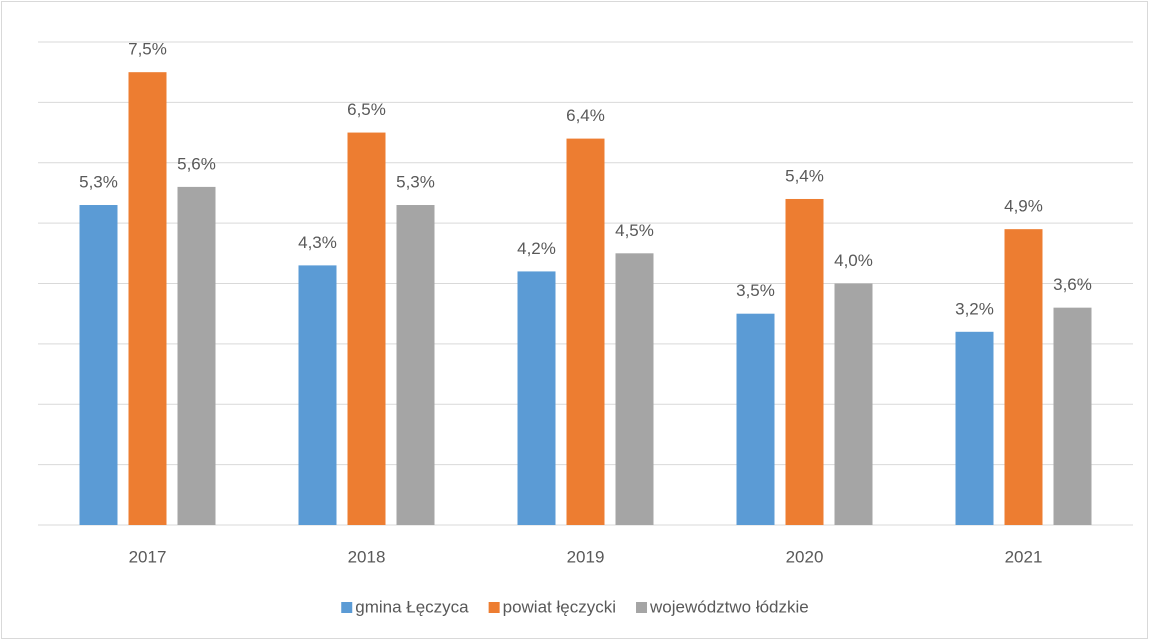 The image size is (1150, 641). Describe the element at coordinates (729, 606) in the screenshot. I see `legend-label: województwo łódzkie` at that location.